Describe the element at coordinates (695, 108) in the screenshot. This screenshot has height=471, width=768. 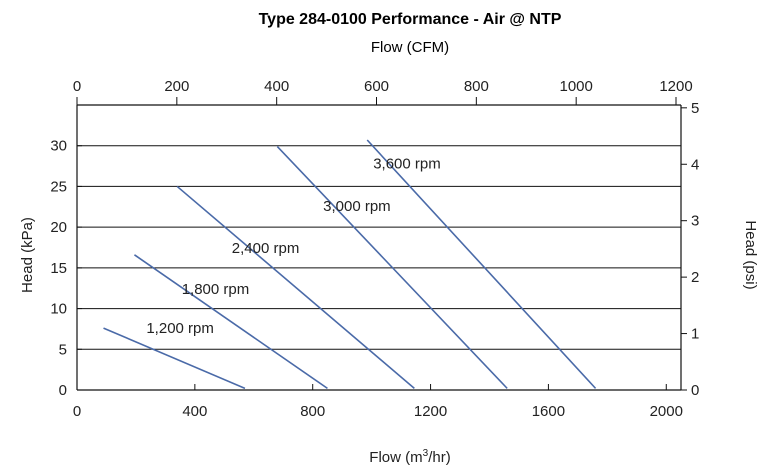
I see `right-tick-label: 5` at that location.